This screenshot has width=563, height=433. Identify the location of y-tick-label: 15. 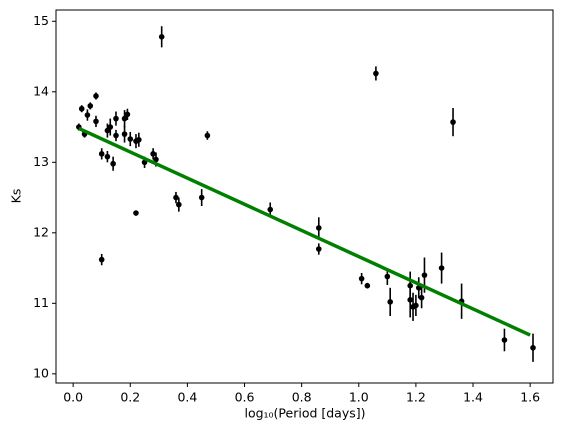
(41, 20).